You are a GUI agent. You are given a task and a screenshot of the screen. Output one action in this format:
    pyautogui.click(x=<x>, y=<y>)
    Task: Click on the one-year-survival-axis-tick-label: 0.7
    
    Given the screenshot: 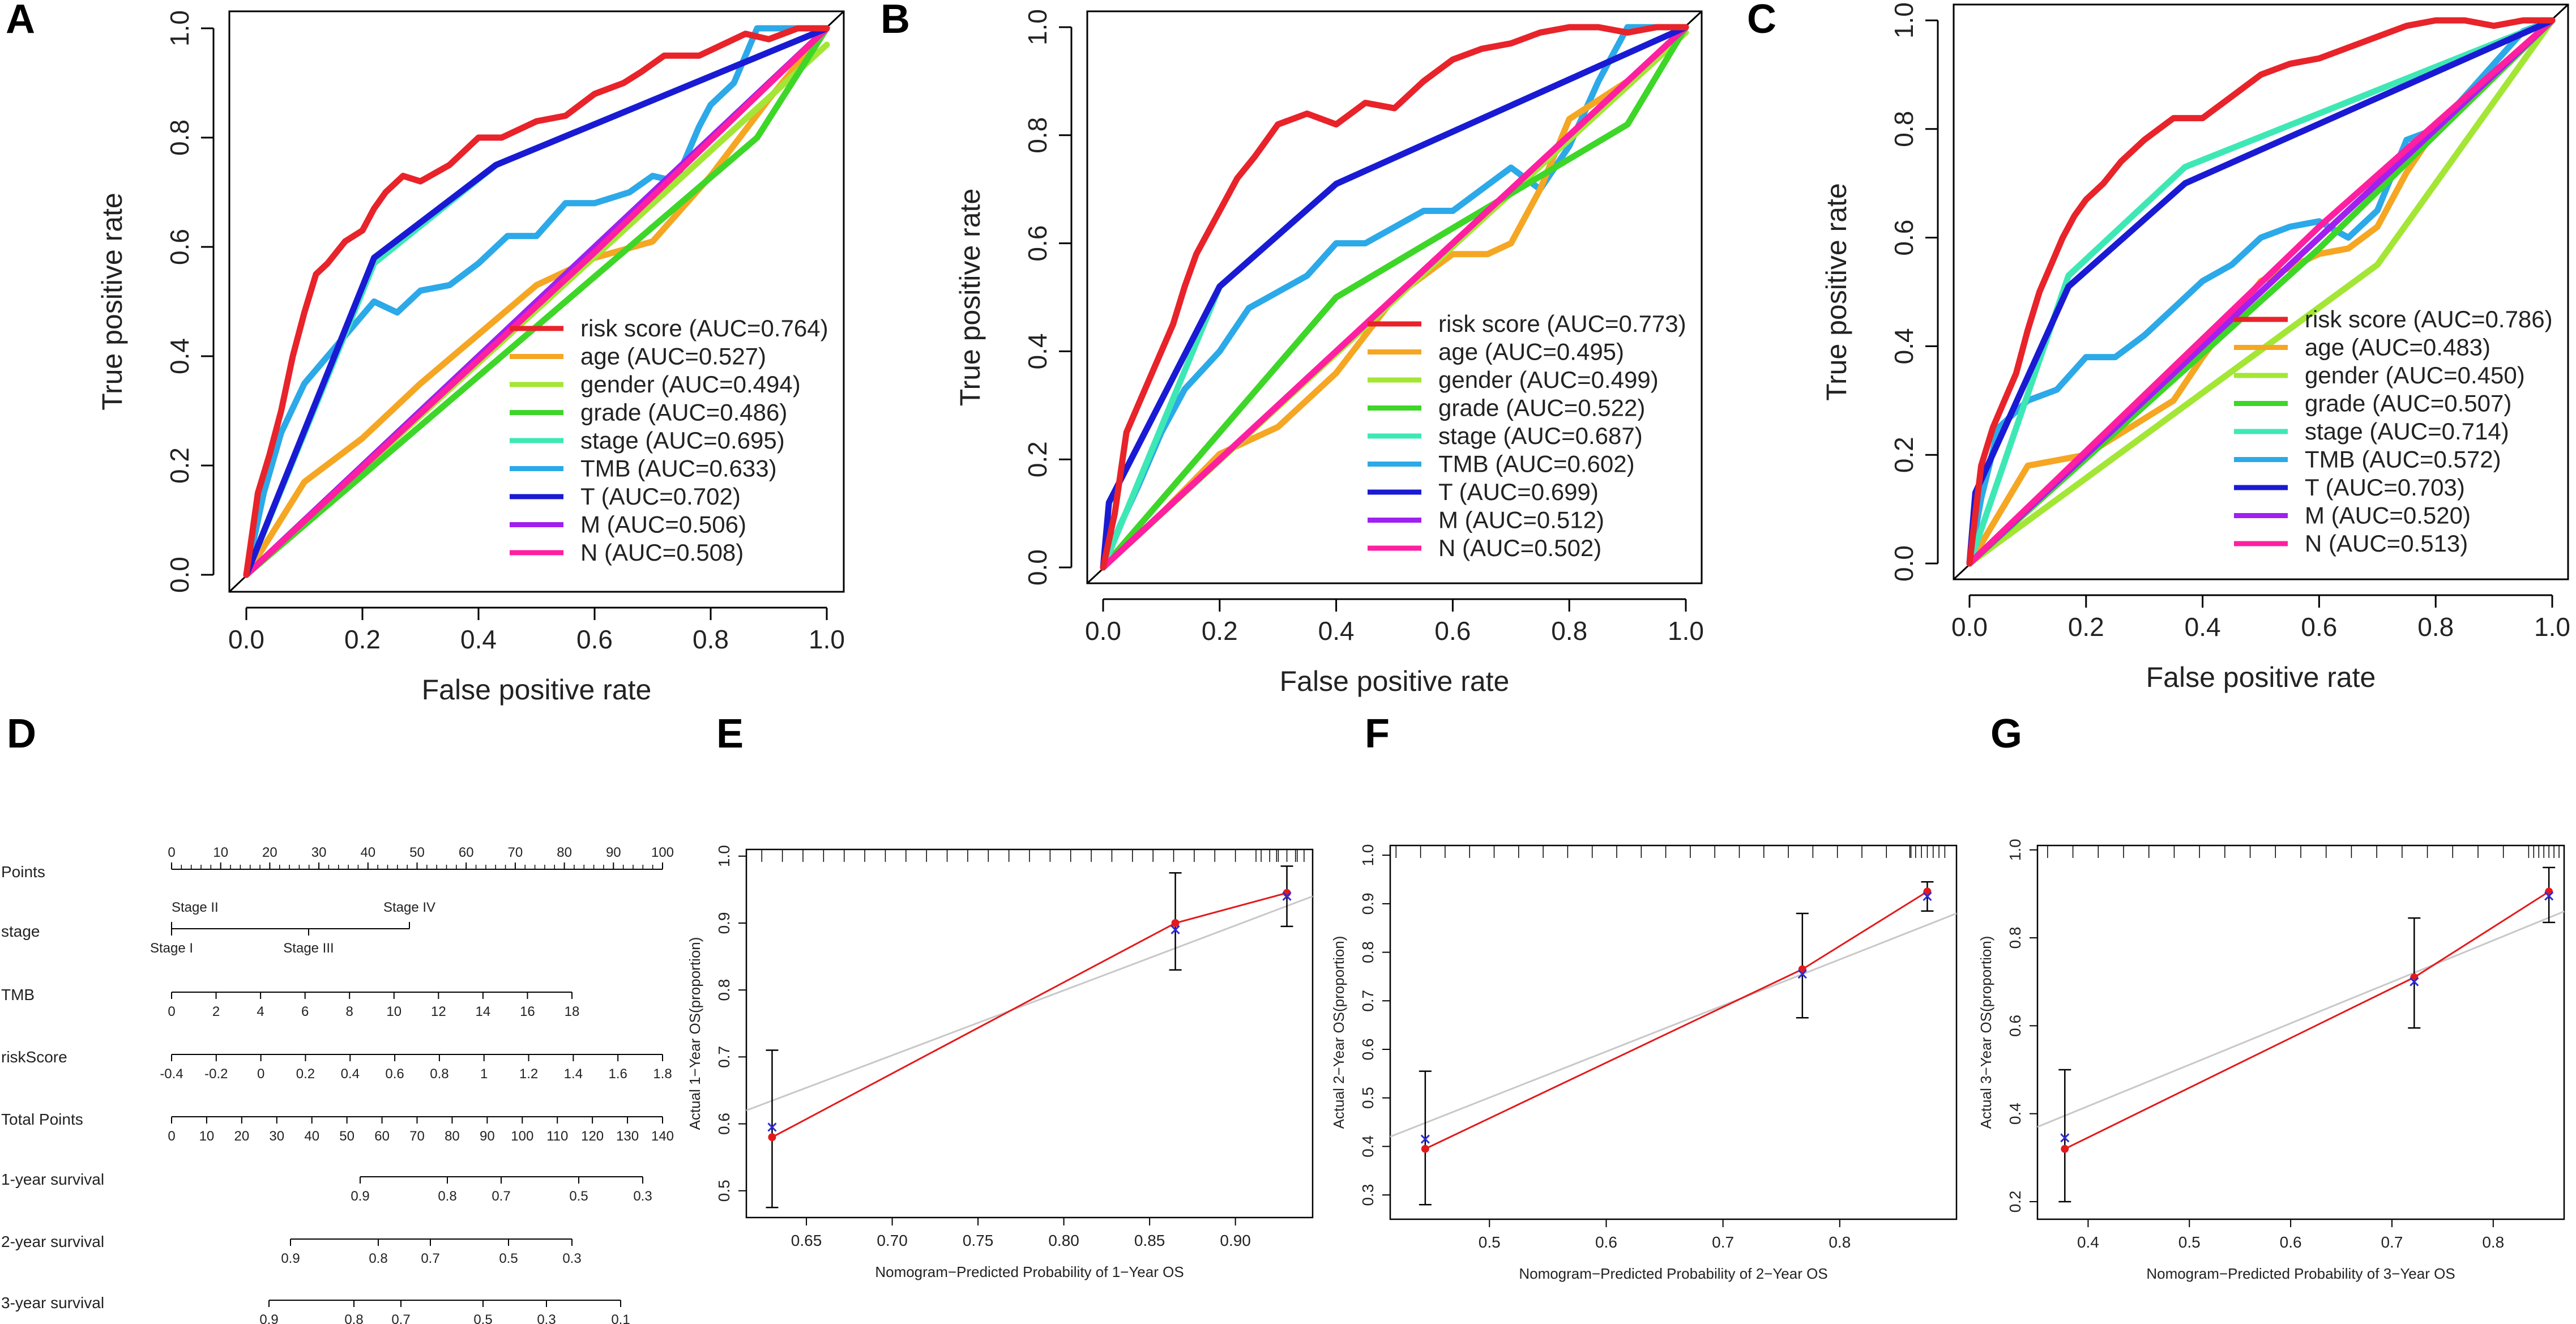 What is the action you would take?
    pyautogui.click(x=501, y=1196)
    